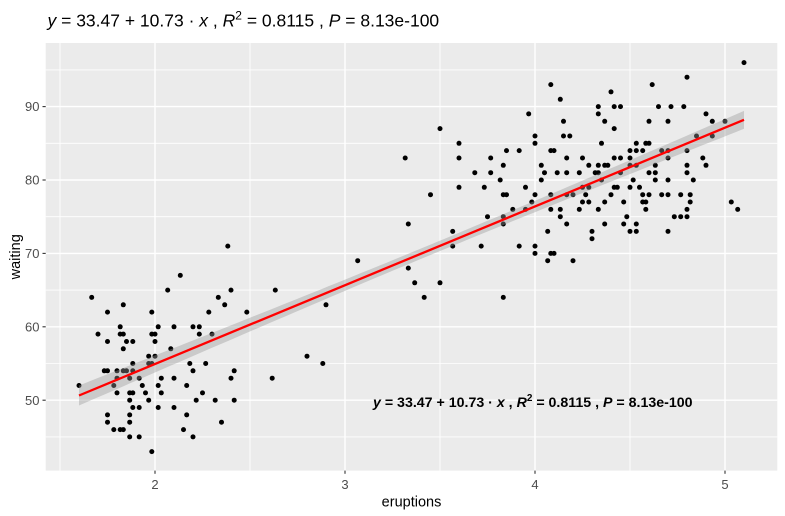 Image resolution: width=785 pixels, height=516 pixels. What do you see at coordinates (32, 253) in the screenshot?
I see `svg-text: 70` at bounding box center [32, 253].